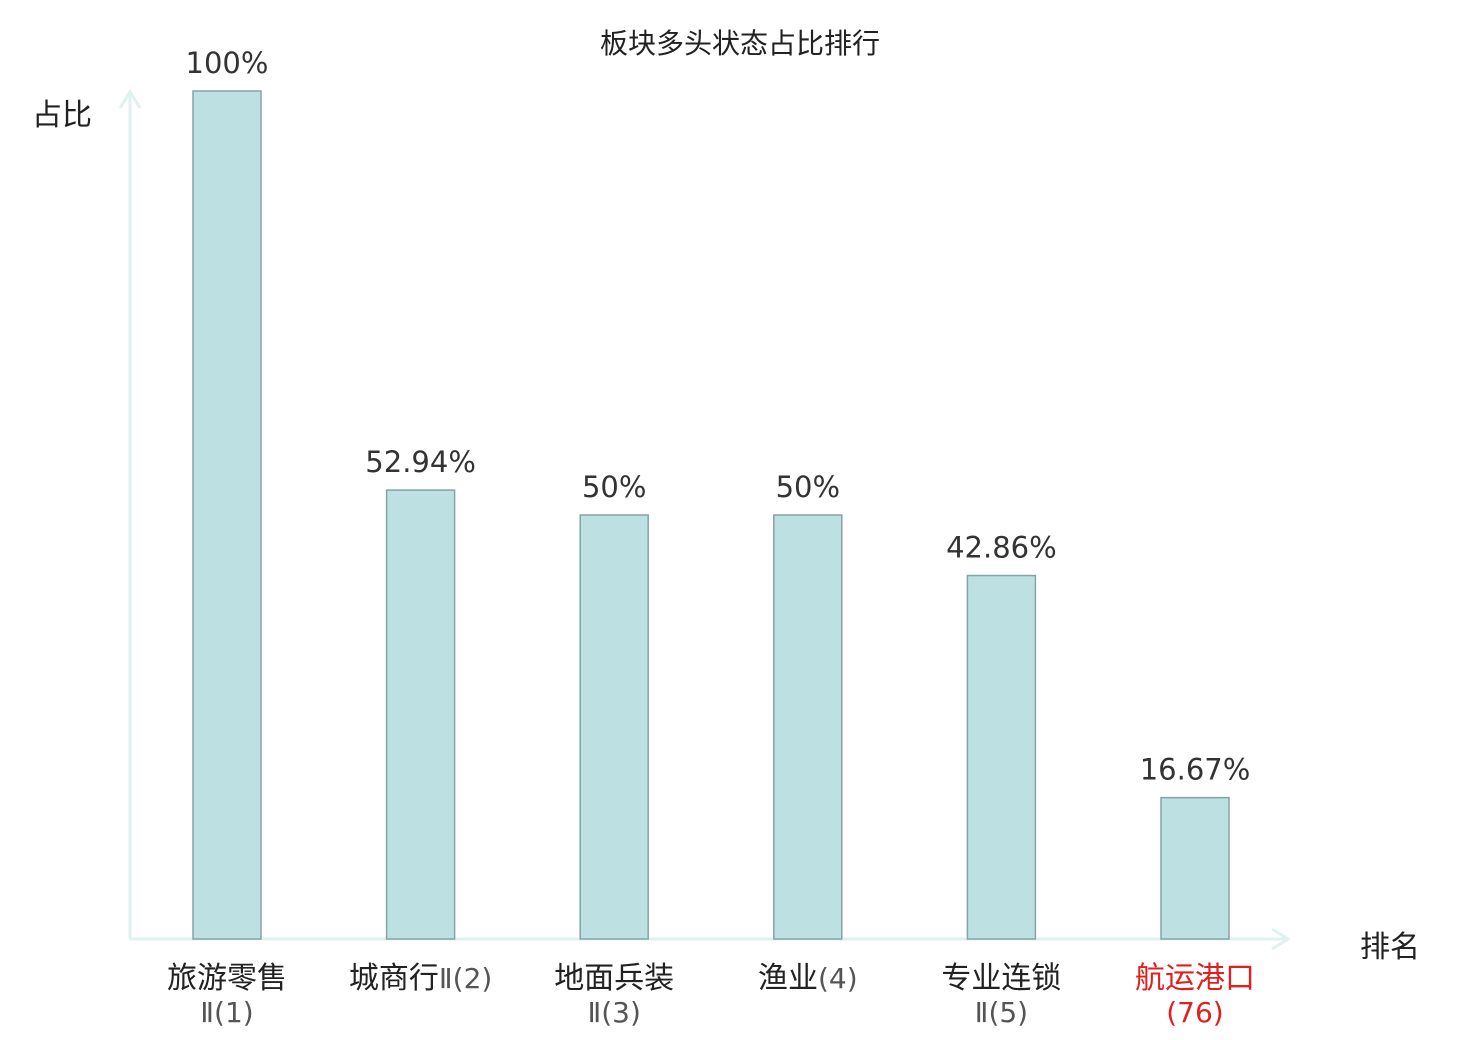 This screenshot has height=1040, width=1480. What do you see at coordinates (420, 462) in the screenshot?
I see `bar-value-label: 52.94%` at bounding box center [420, 462].